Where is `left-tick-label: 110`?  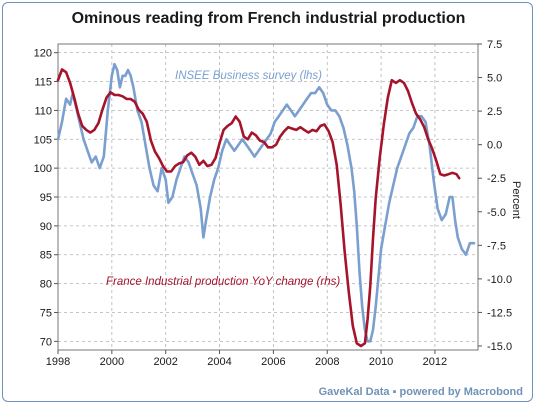
left-tick-label: 110 is located at coordinates (43, 111).